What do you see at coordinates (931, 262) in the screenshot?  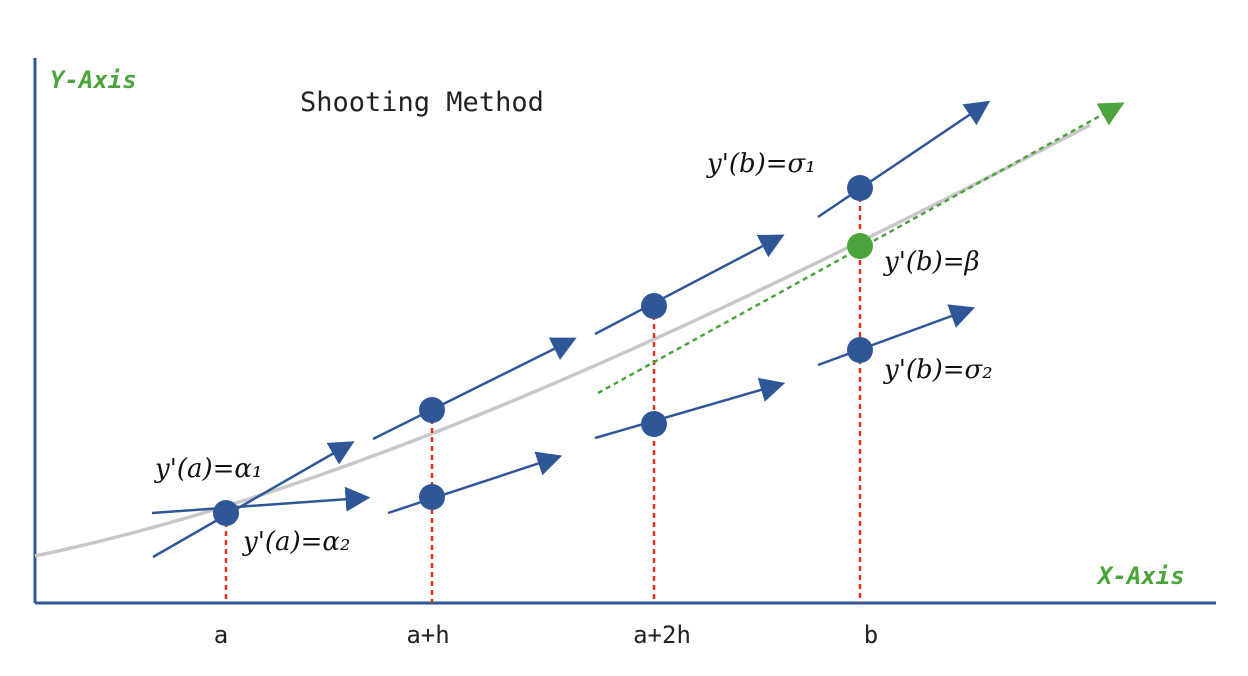 I see `label-beta: y'(b)=β` at bounding box center [931, 262].